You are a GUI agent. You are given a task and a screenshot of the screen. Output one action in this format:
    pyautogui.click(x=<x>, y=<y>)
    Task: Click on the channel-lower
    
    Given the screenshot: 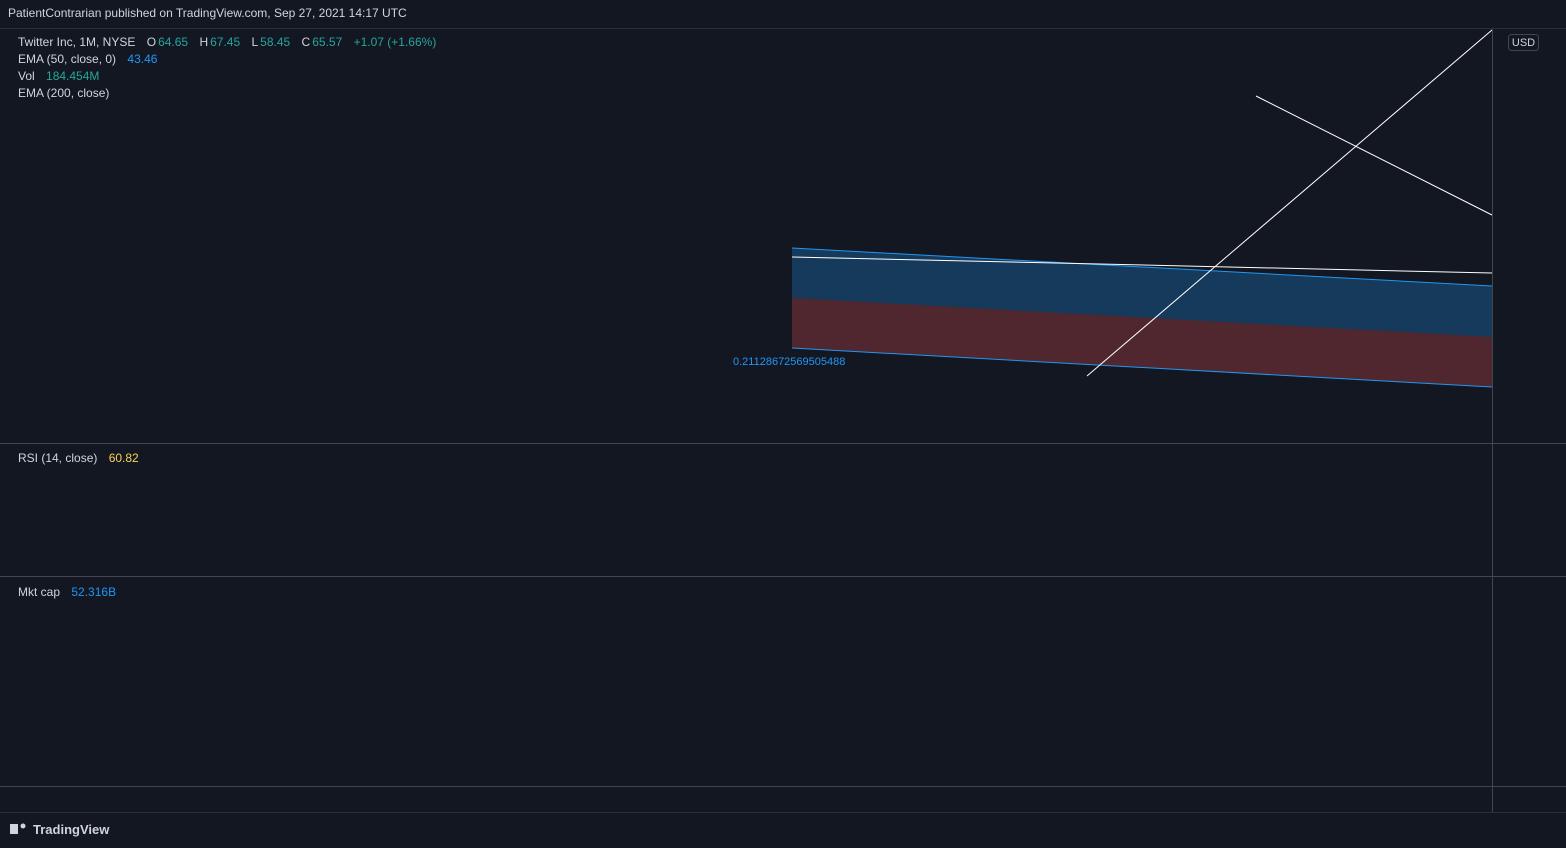 What is the action you would take?
    pyautogui.click(x=1142, y=342)
    